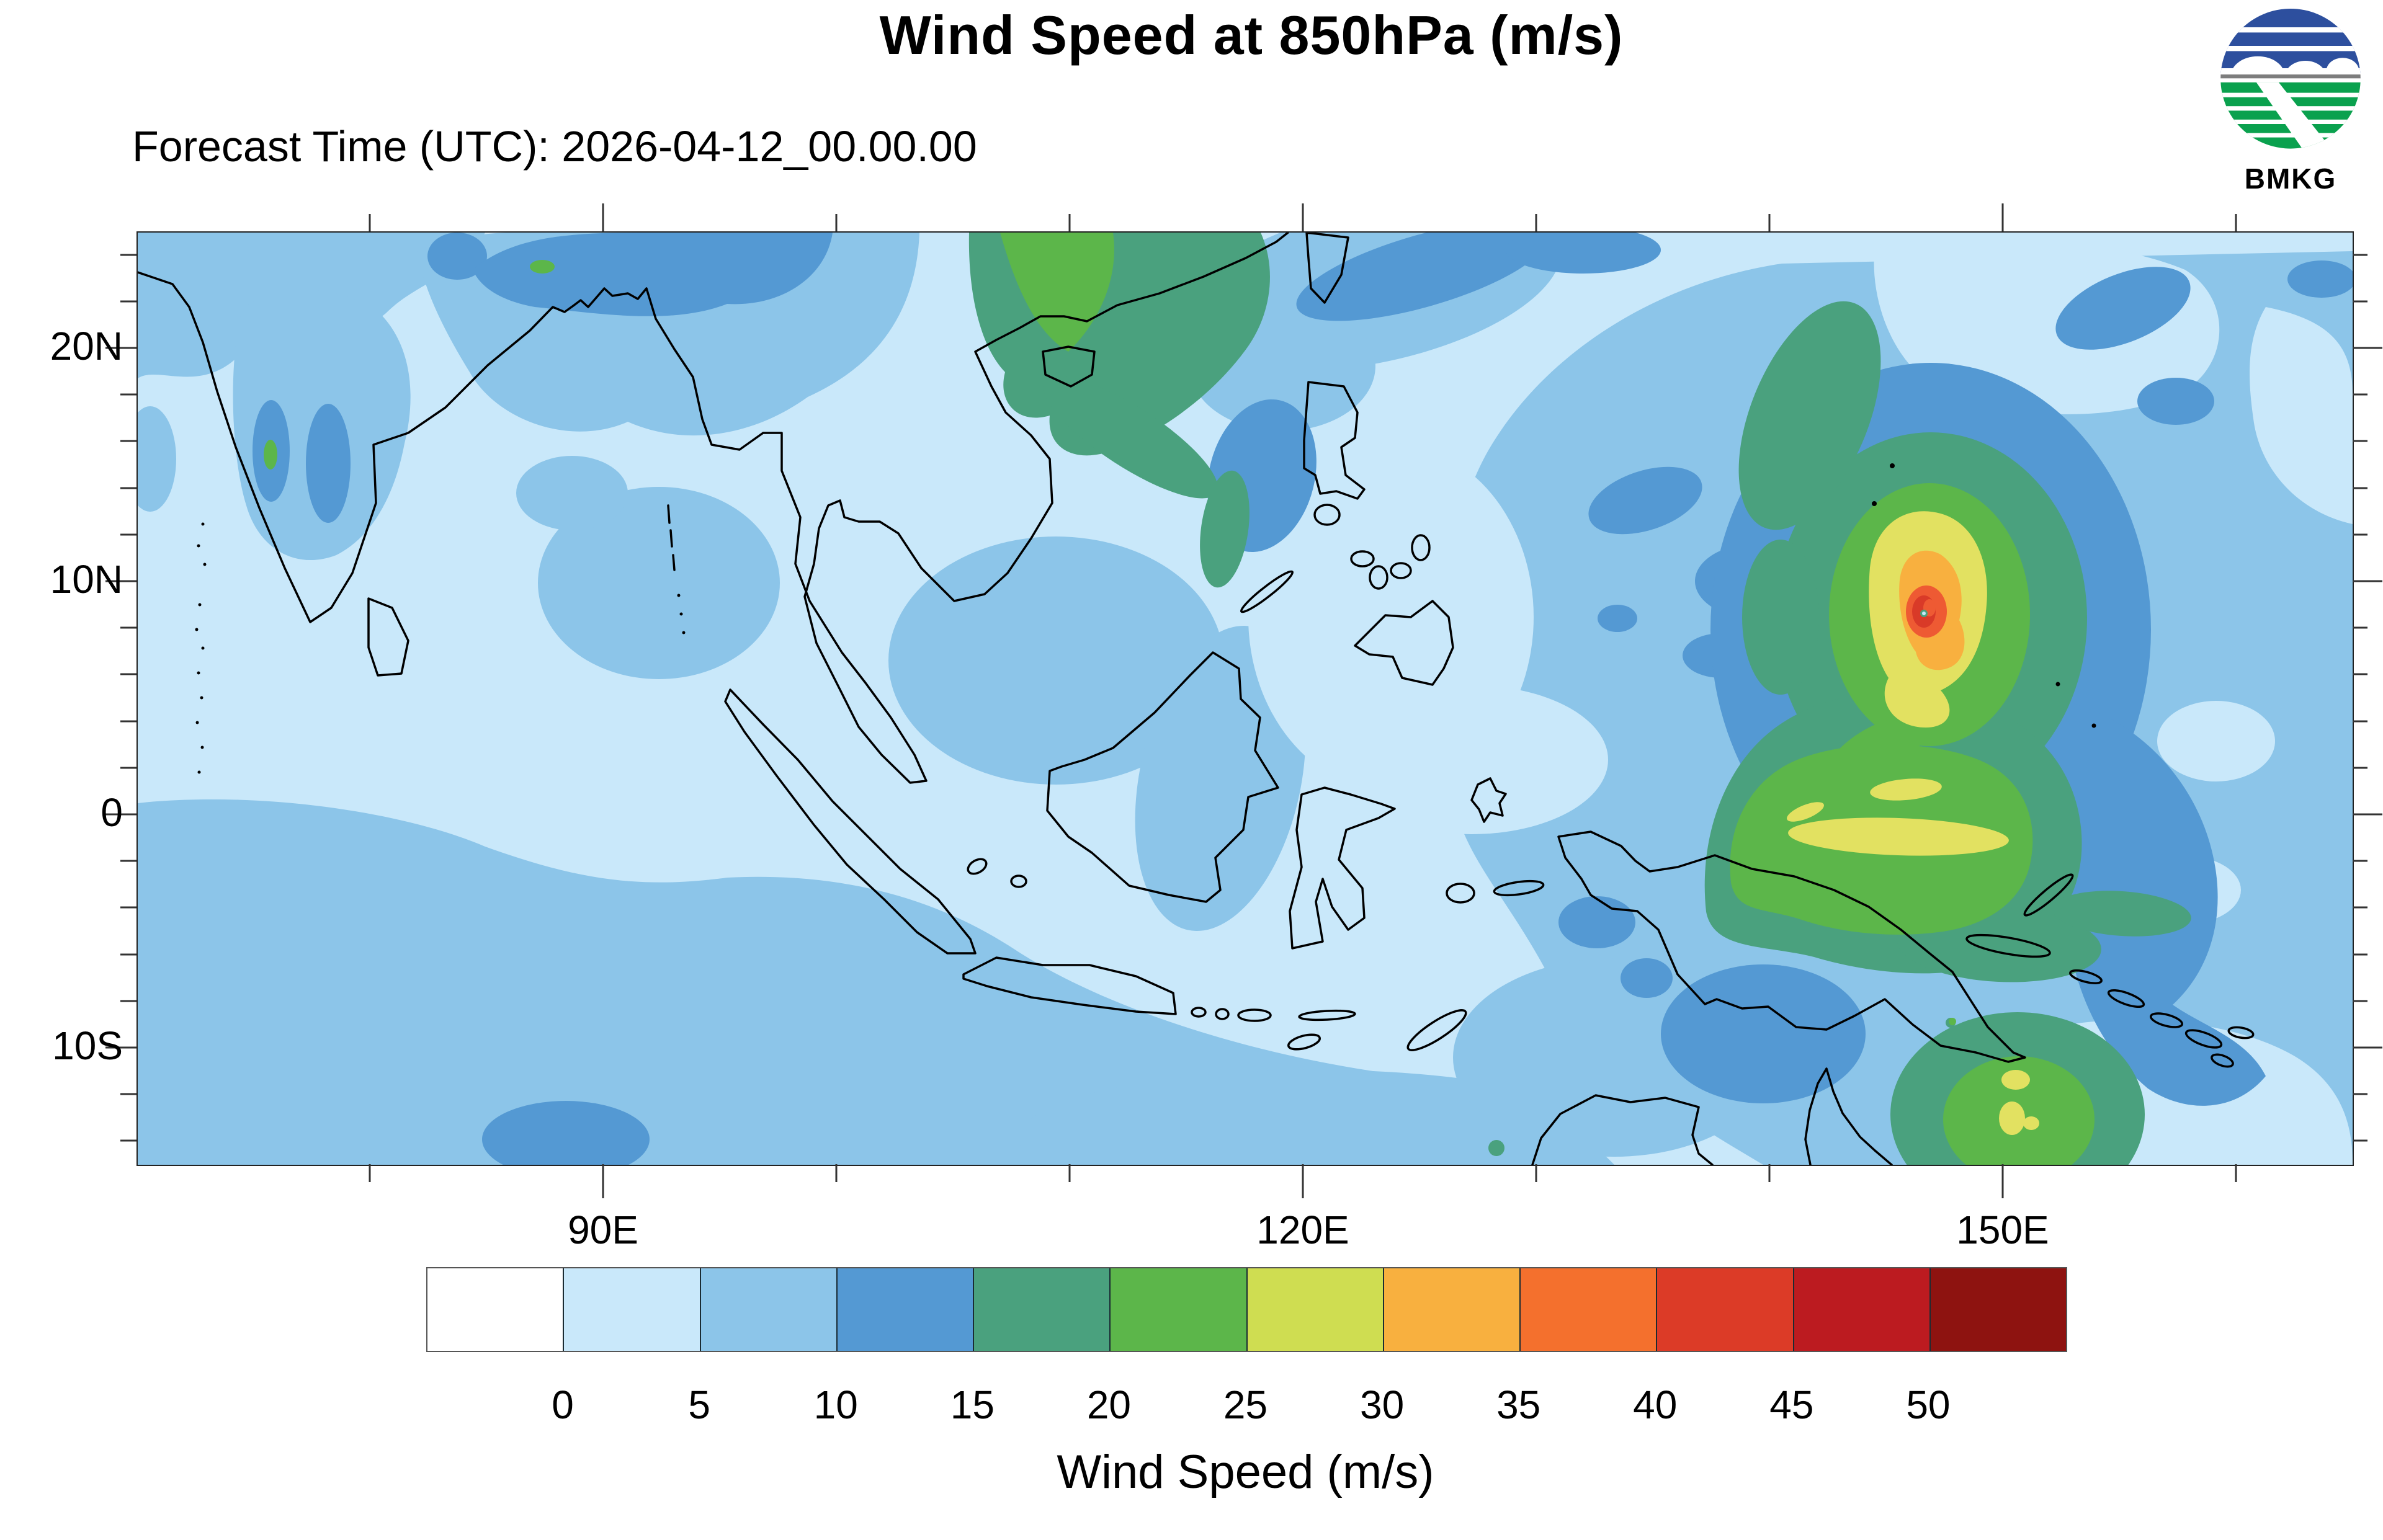 This screenshot has height=1540, width=2383. What do you see at coordinates (603, 1230) in the screenshot?
I see `lon-label-90e: 90E` at bounding box center [603, 1230].